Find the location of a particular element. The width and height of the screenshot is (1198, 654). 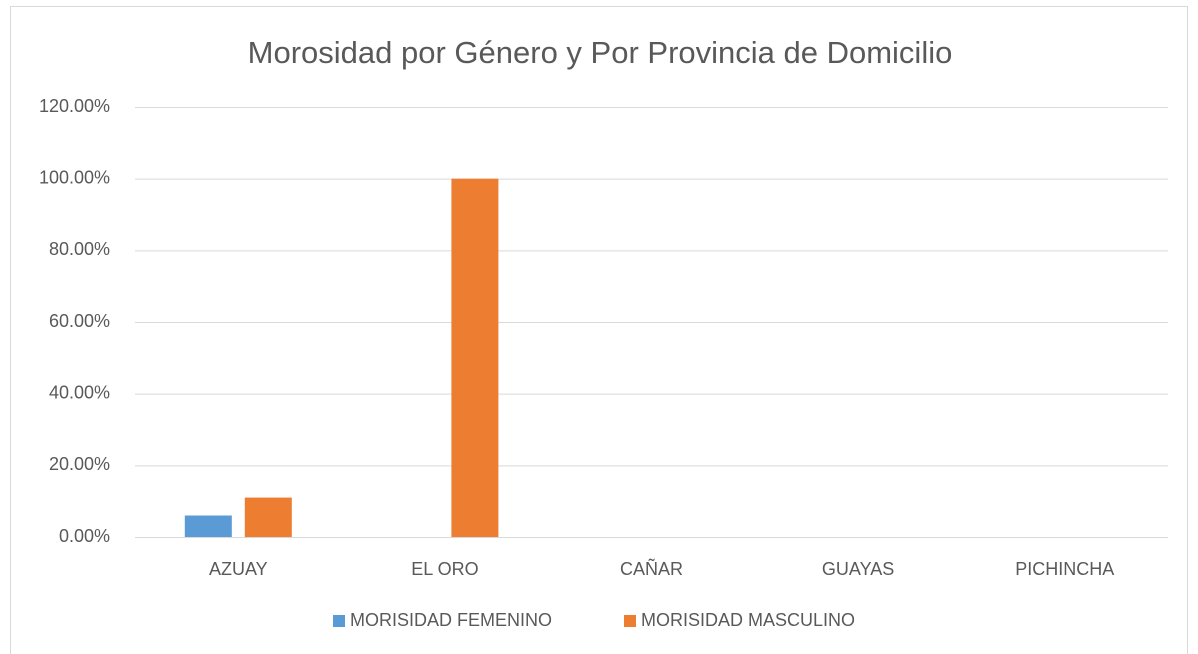

y-tick-label: 0.00% is located at coordinates (84, 536).